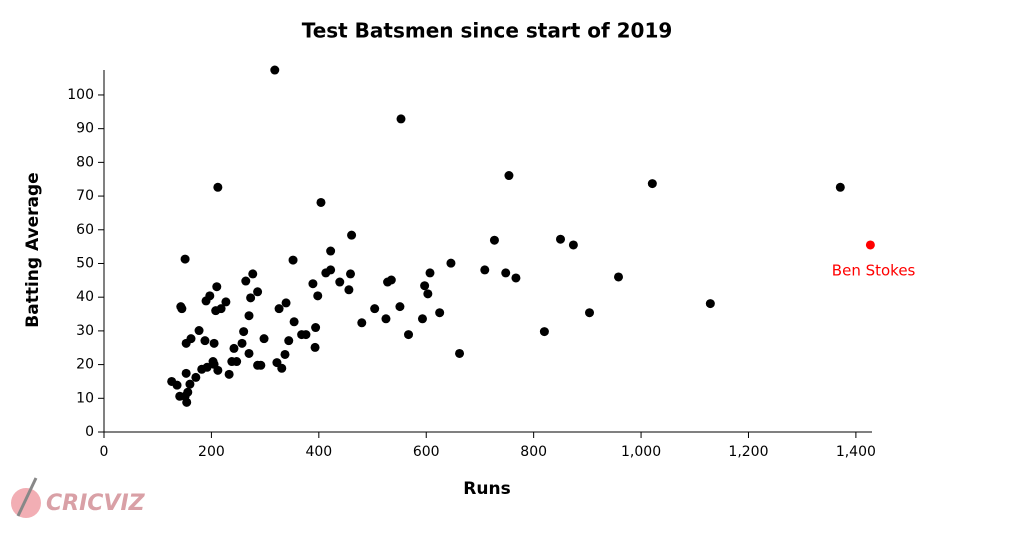  What do you see at coordinates (533, 452) in the screenshot?
I see `x-tick-label: 800` at bounding box center [533, 452].